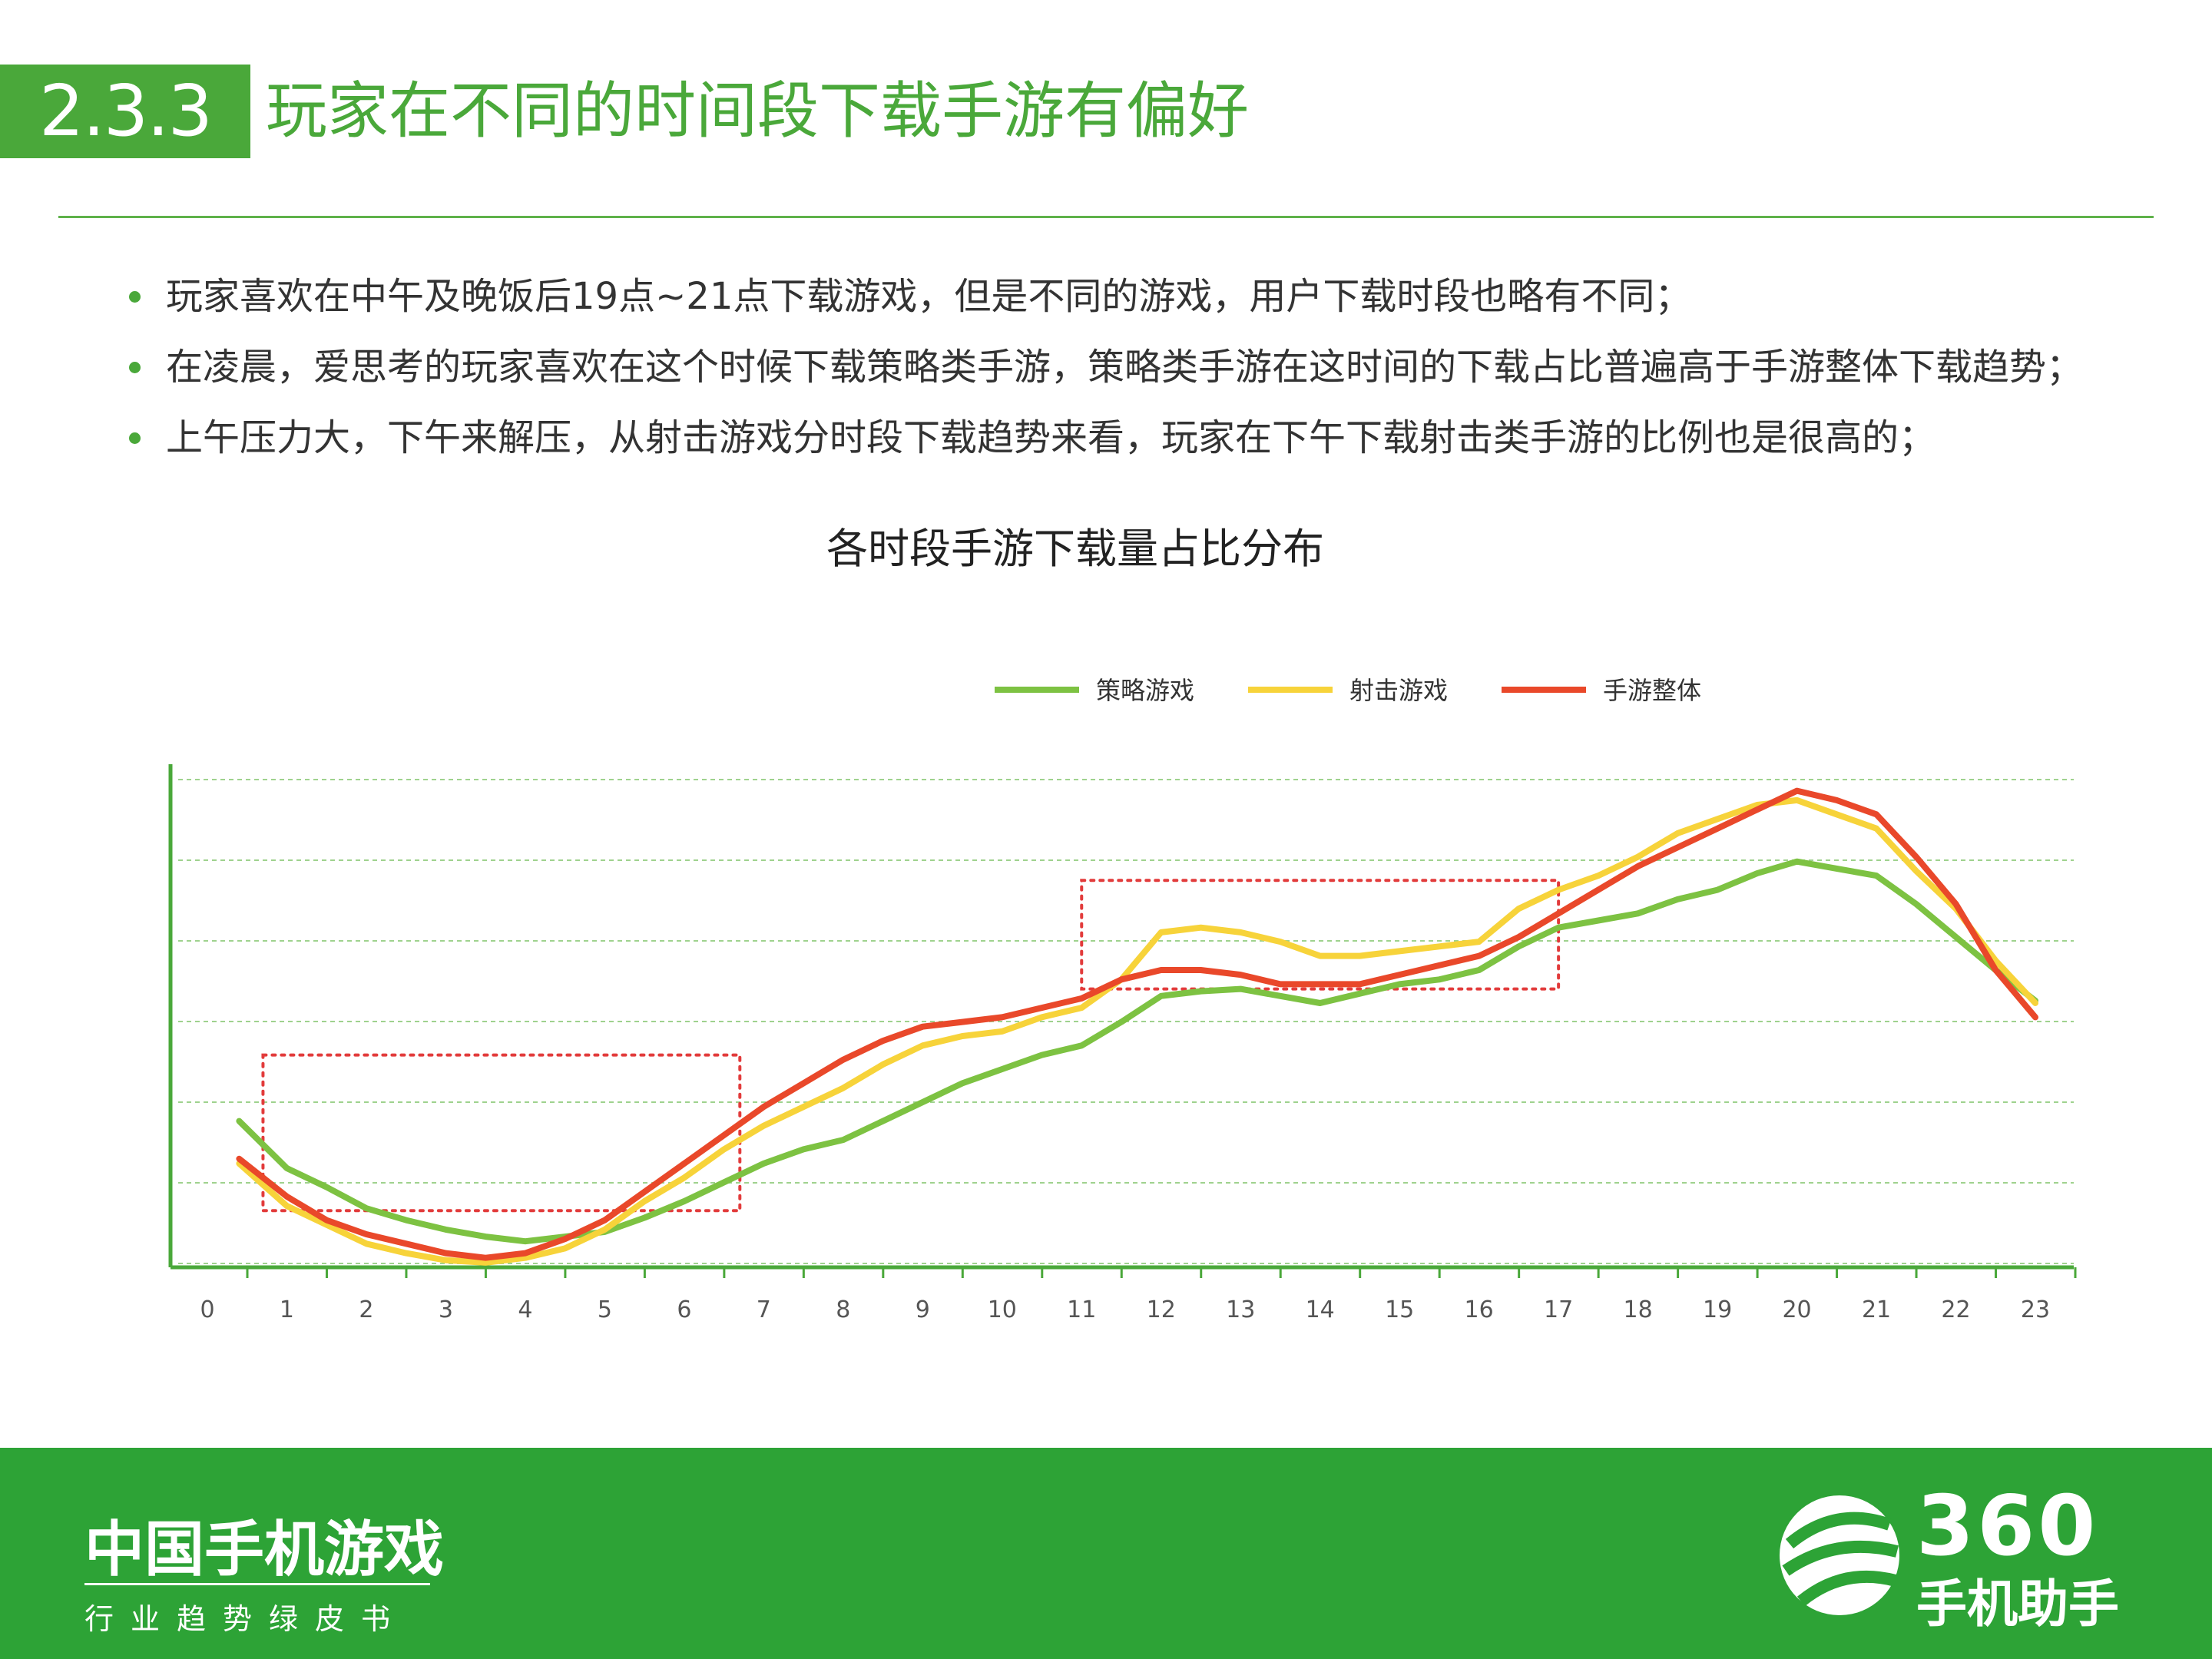  What do you see at coordinates (525, 1310) in the screenshot?
I see `x-tick-label: 4` at bounding box center [525, 1310].